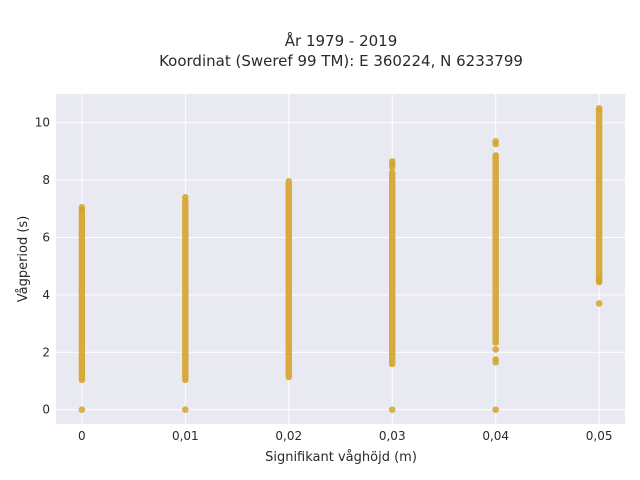  What do you see at coordinates (82, 436) in the screenshot?
I see `x-tick-label: 0` at bounding box center [82, 436].